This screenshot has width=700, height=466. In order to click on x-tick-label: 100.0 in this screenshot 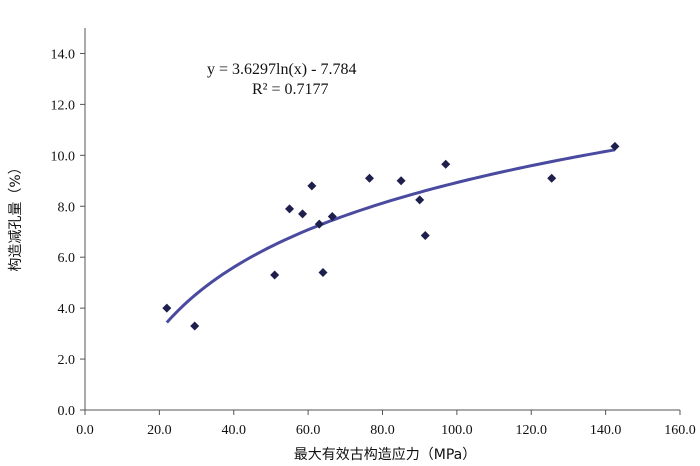, I will do `click(457, 430)`.